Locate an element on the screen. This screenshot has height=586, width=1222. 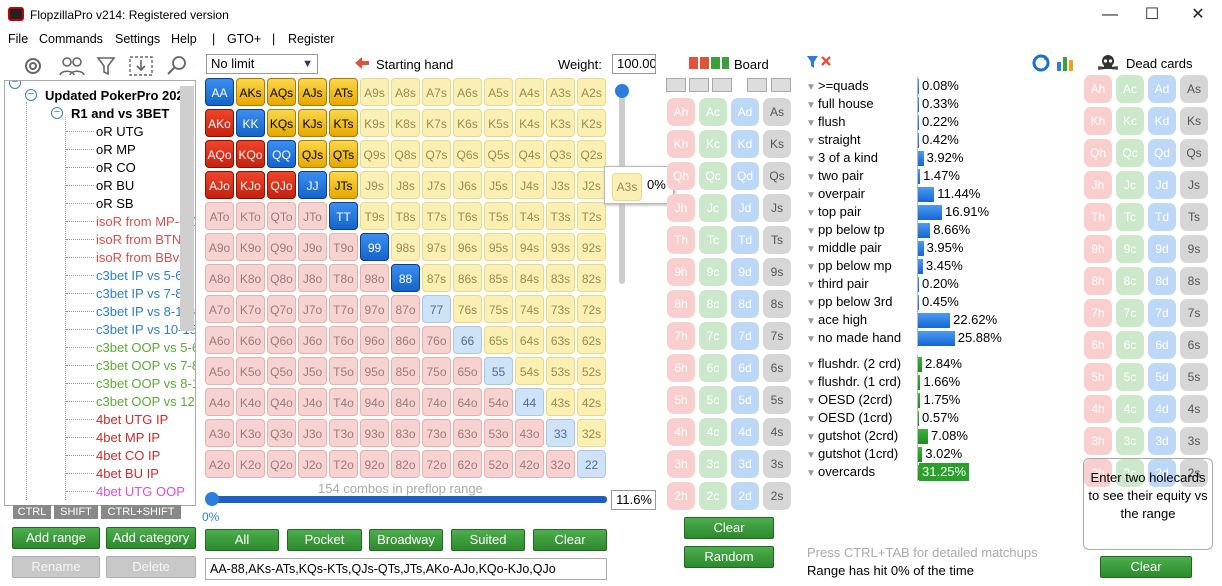
hand-cell-J4o: J4o is located at coordinates (312, 402).